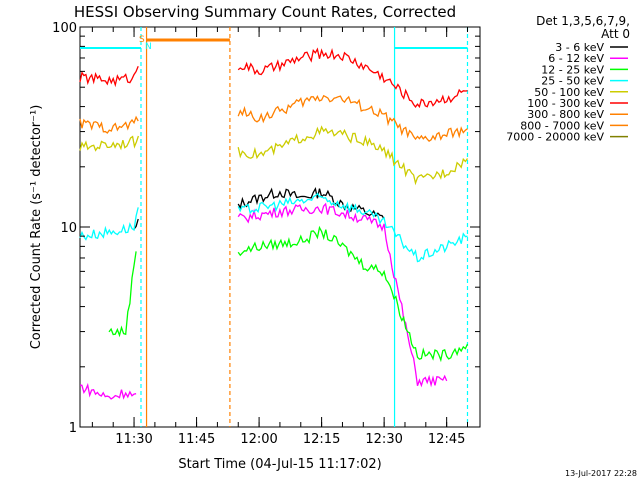 The height and width of the screenshot is (480, 640). I want to click on legend-label-1: 6 - 12 keV, so click(576, 58).